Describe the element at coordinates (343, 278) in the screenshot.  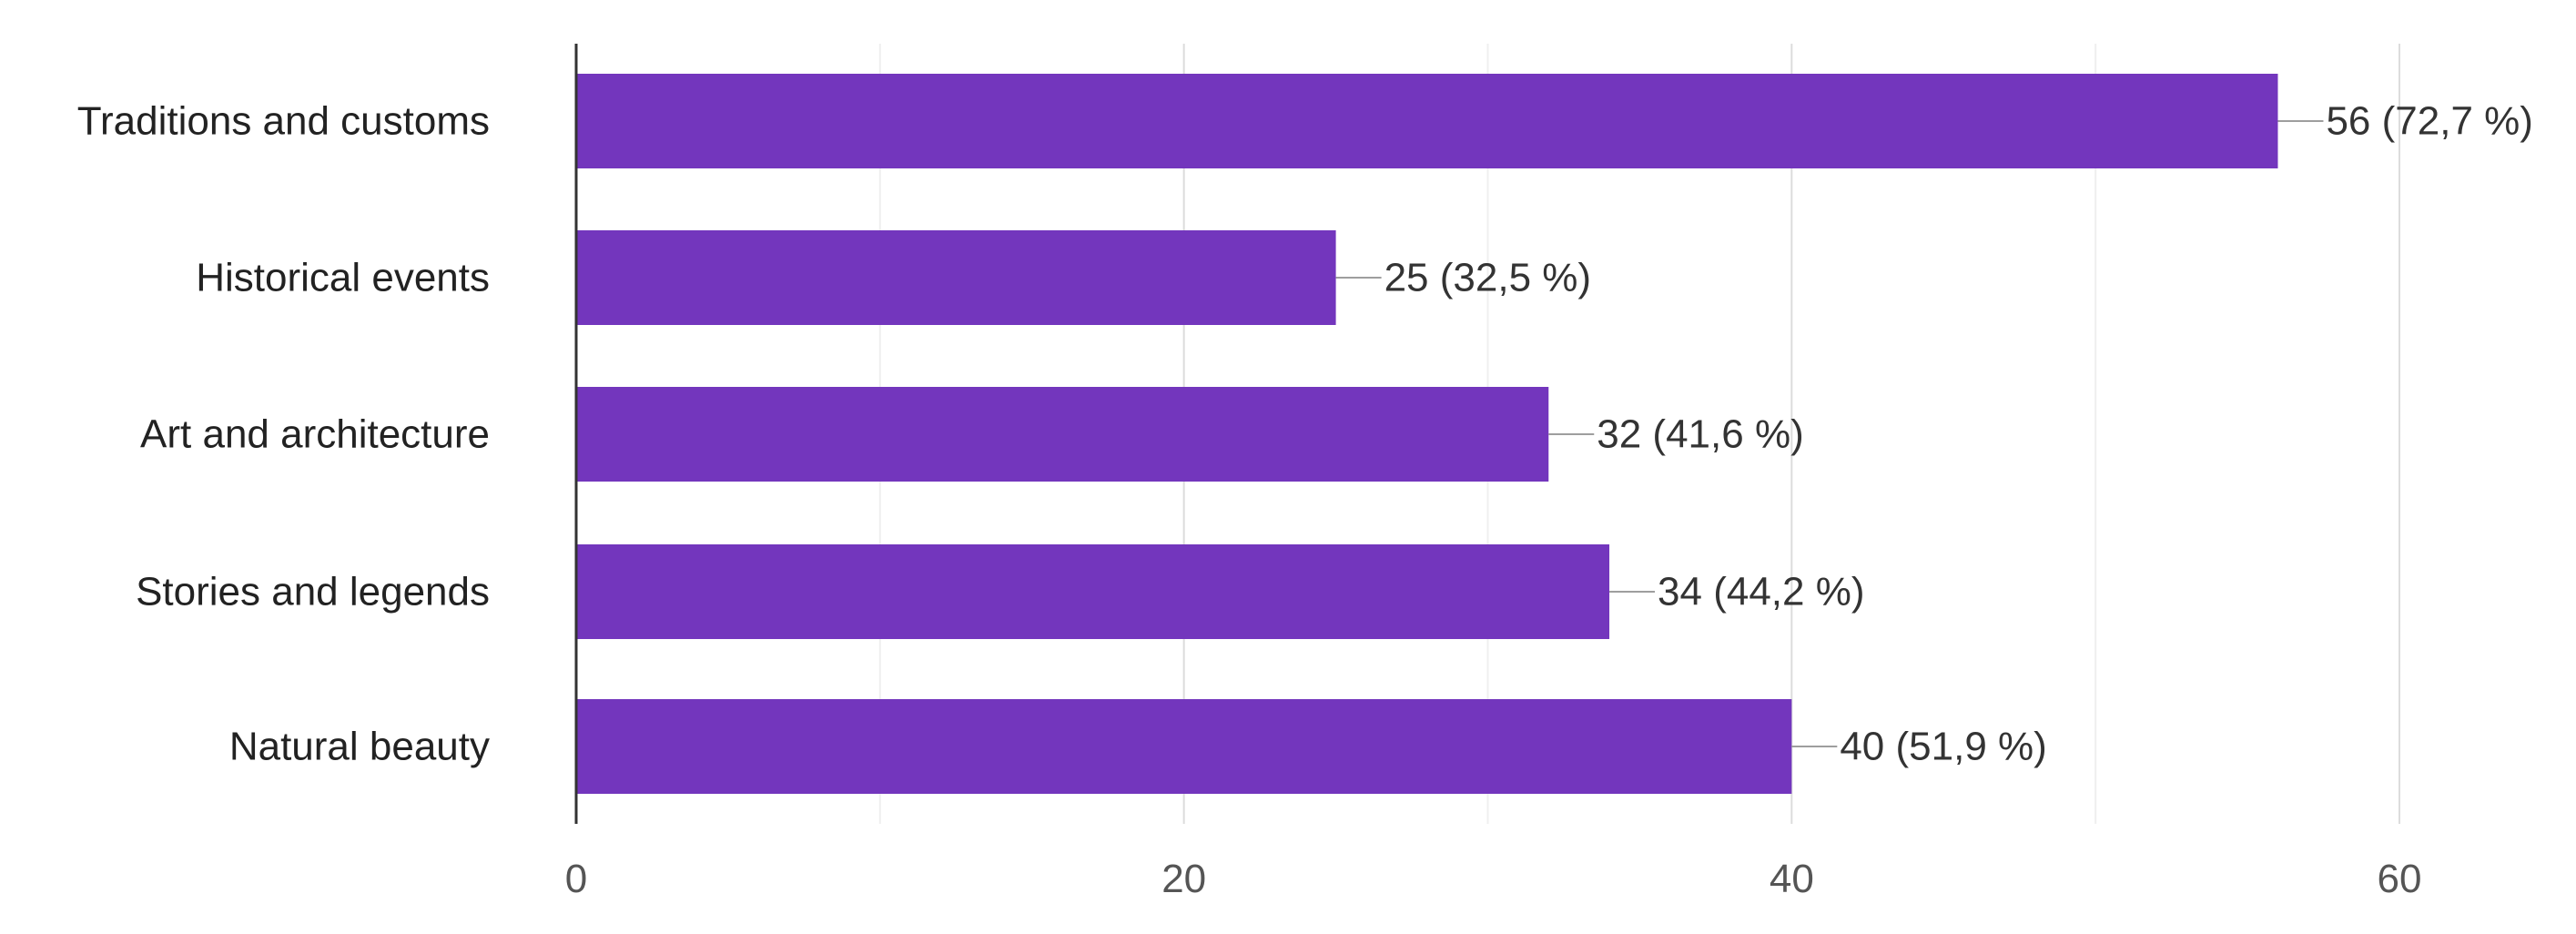
I see `category-label: Historical events` at that location.